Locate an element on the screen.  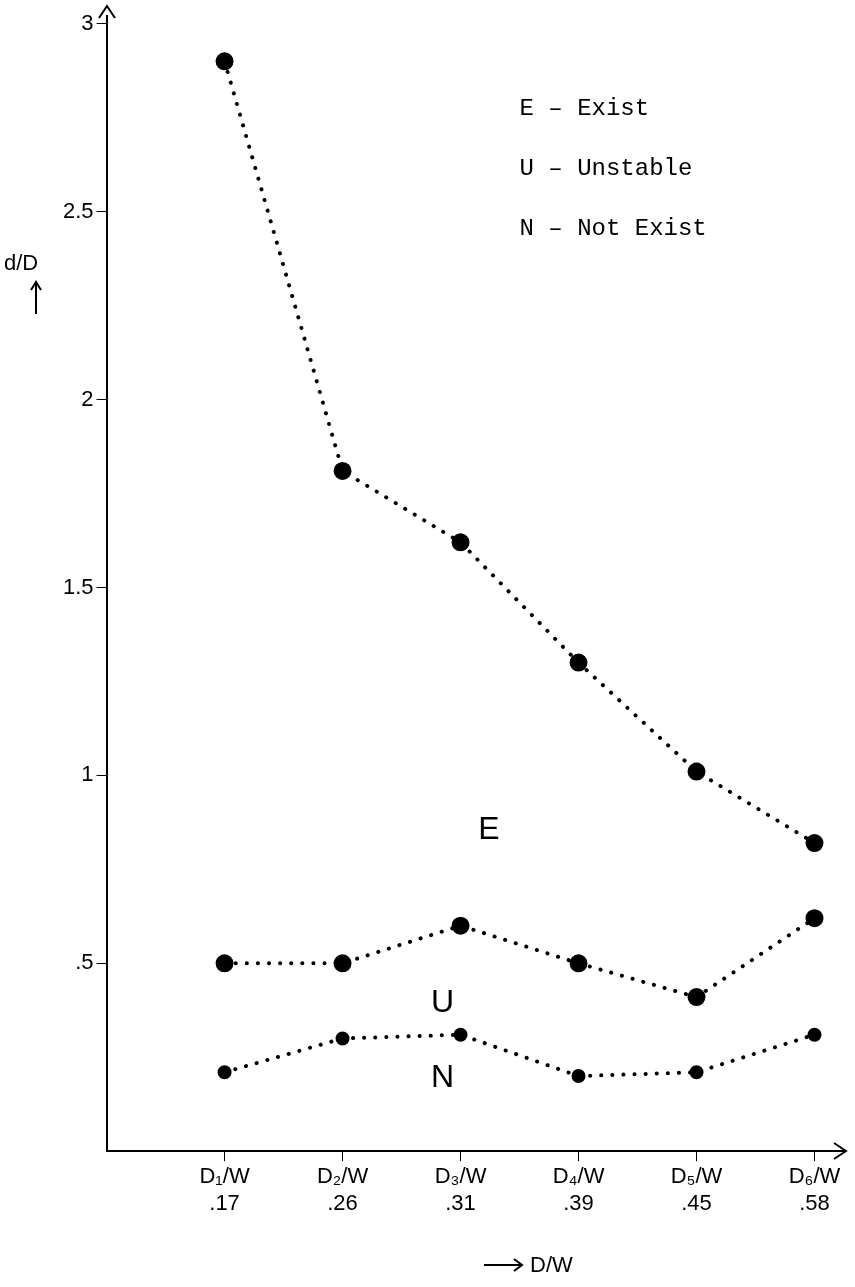
y-tick-label: 2.5 is located at coordinates (78, 210).